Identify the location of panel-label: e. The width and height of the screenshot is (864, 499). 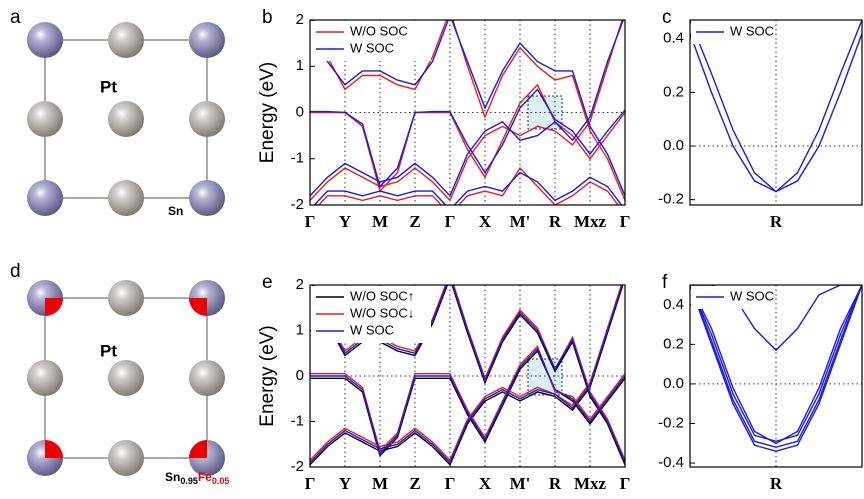
(267, 282).